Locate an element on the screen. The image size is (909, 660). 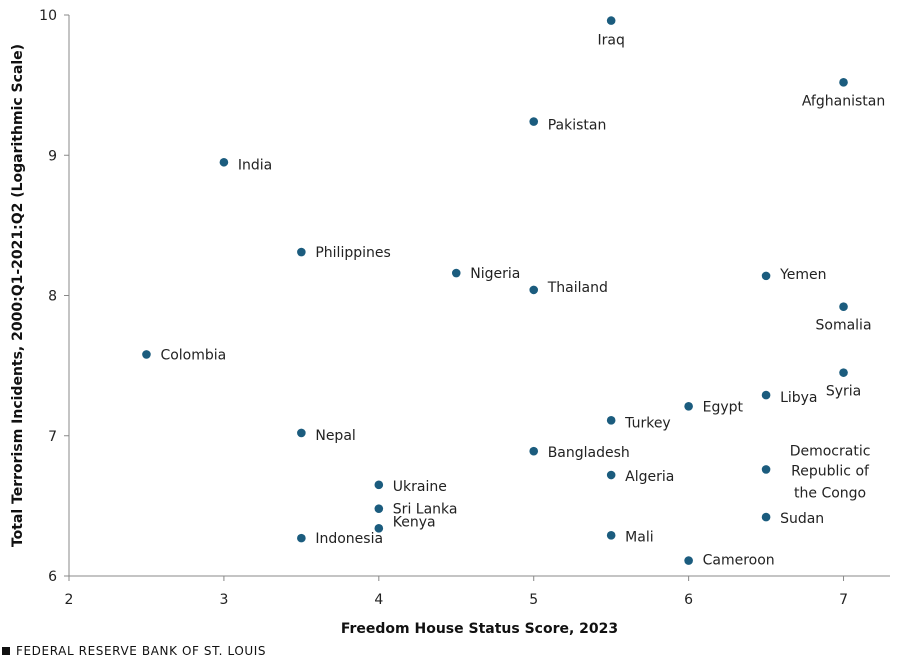
footer: FEDERAL RESERVE BANK OF ST. LOUIS is located at coordinates (134, 651).